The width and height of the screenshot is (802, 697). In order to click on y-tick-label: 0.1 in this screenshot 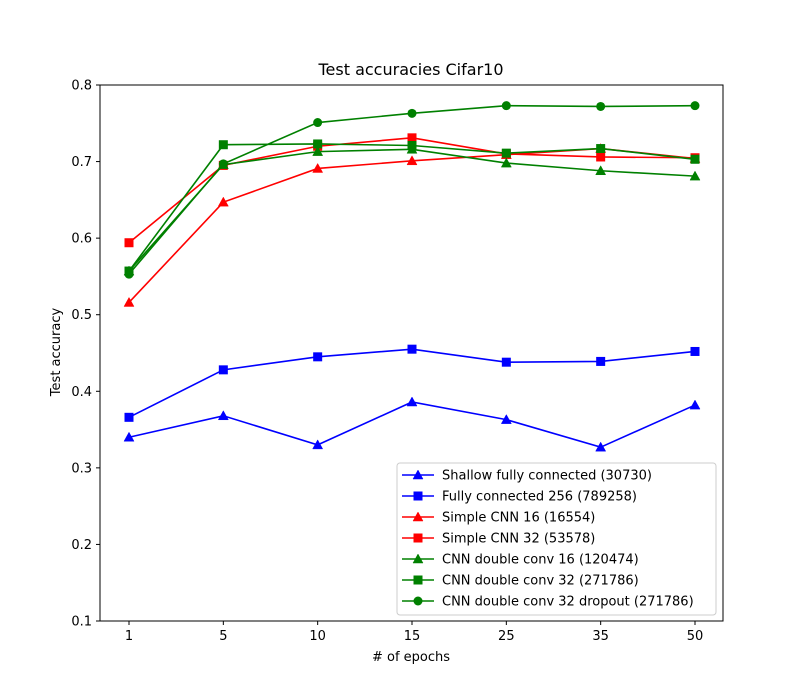, I will do `click(81, 622)`.